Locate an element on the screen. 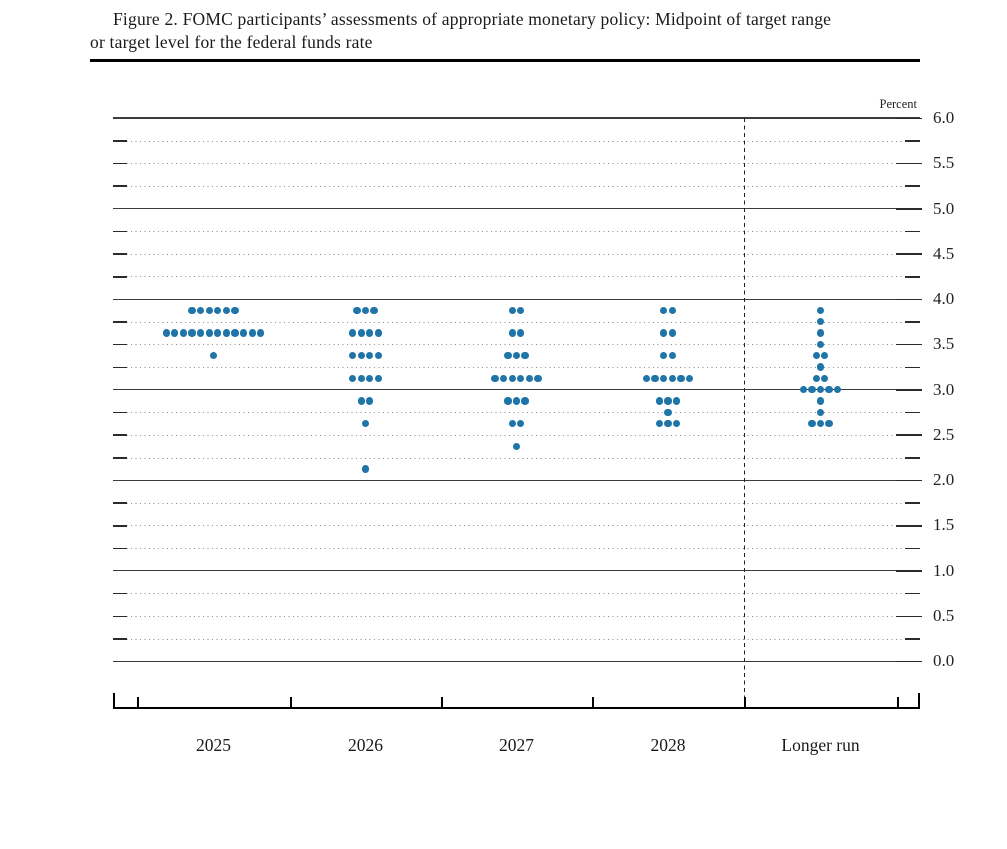  y-axis-tick-label: 5.5 is located at coordinates (944, 163).